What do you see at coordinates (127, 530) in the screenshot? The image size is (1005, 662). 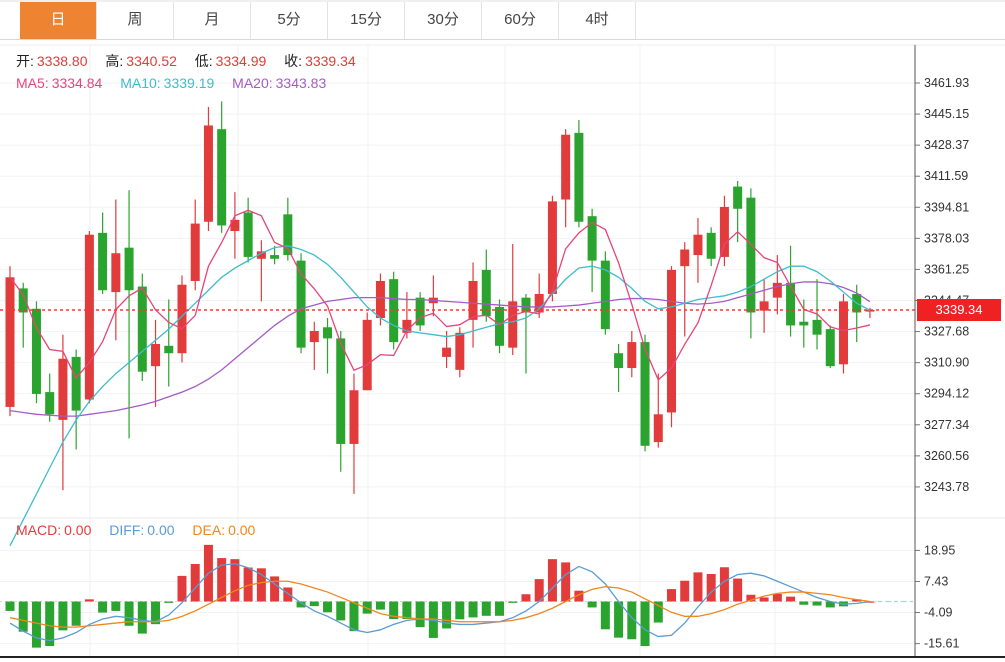 I see `diff-label: DIFF:` at bounding box center [127, 530].